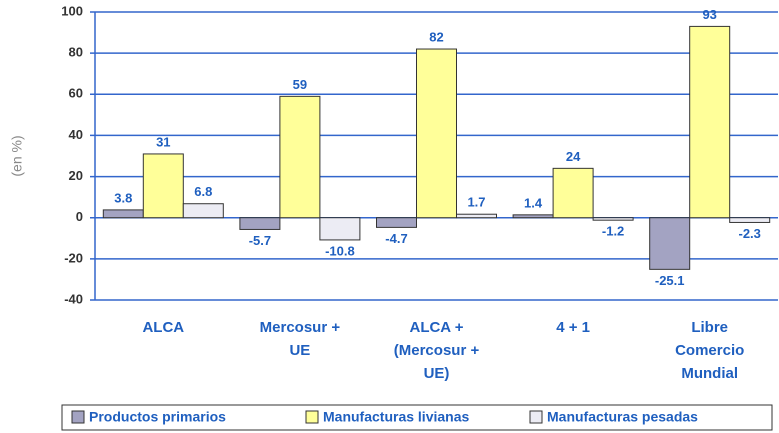  What do you see at coordinates (670, 280) in the screenshot?
I see `value-label: -25.1` at bounding box center [670, 280].